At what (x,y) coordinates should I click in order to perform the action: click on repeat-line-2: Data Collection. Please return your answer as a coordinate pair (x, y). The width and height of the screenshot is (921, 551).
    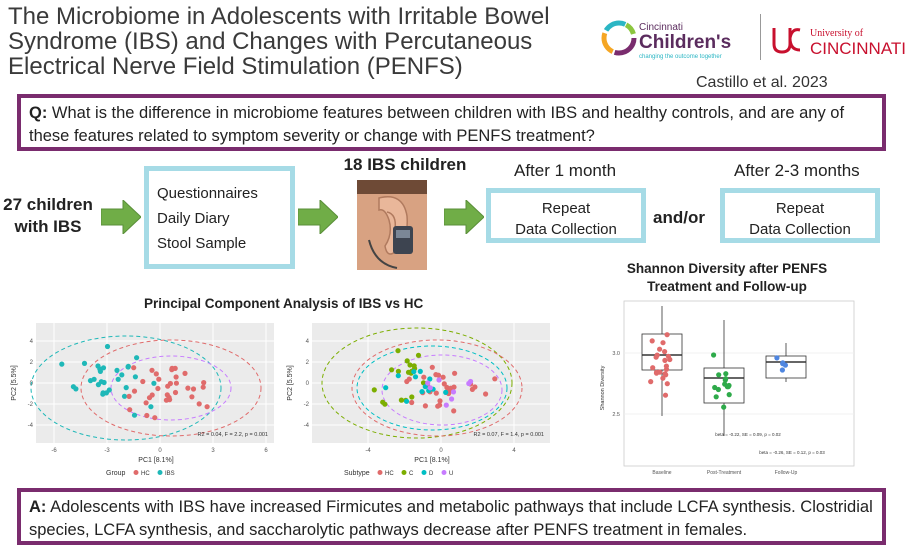
    Looking at the image, I should click on (800, 229).